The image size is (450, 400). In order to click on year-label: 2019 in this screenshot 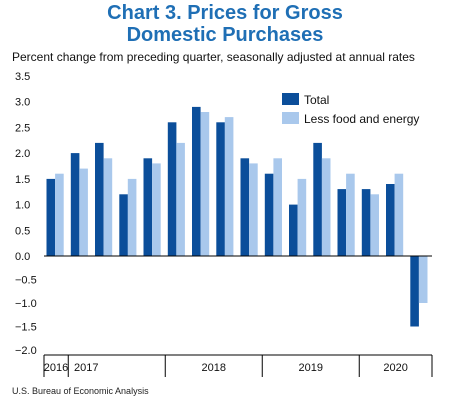, I will do `click(311, 368)`.